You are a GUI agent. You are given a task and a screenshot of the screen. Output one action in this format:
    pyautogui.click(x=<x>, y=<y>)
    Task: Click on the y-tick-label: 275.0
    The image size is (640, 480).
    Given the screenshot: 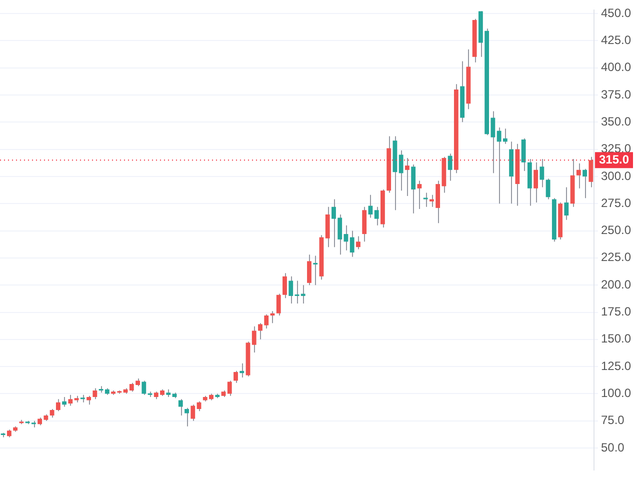 What is the action you would take?
    pyautogui.click(x=616, y=203)
    